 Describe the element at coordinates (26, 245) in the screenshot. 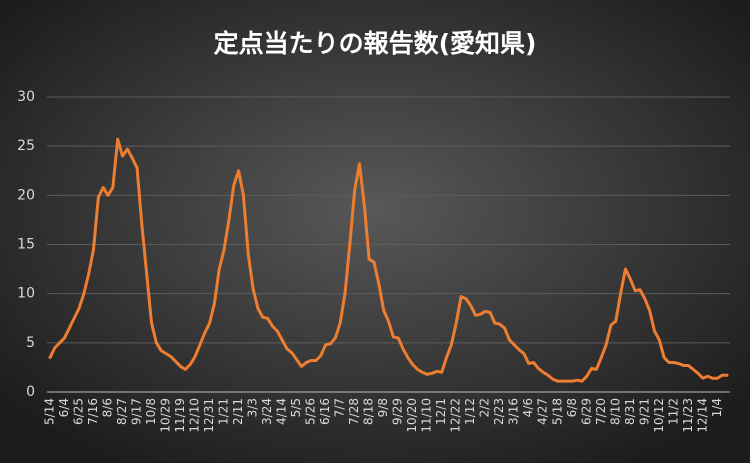

I see `y-tick-label: 15` at that location.